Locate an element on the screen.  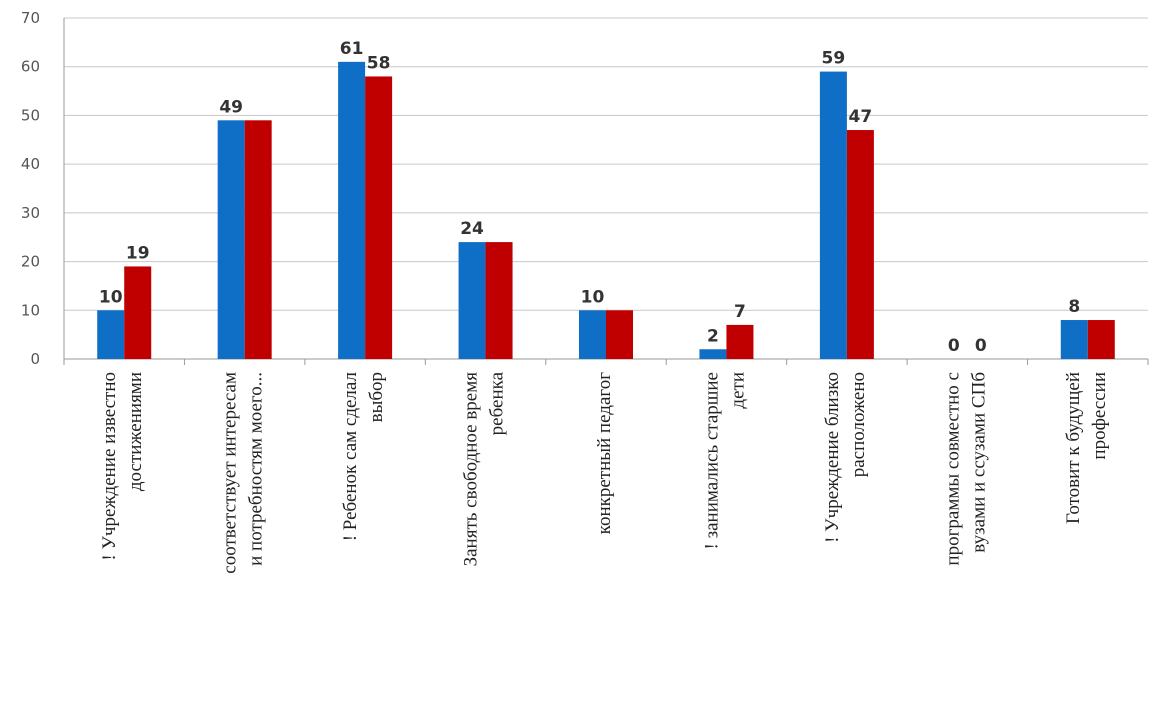
category-label-line: Занять свободное время is located at coordinates (471, 469).